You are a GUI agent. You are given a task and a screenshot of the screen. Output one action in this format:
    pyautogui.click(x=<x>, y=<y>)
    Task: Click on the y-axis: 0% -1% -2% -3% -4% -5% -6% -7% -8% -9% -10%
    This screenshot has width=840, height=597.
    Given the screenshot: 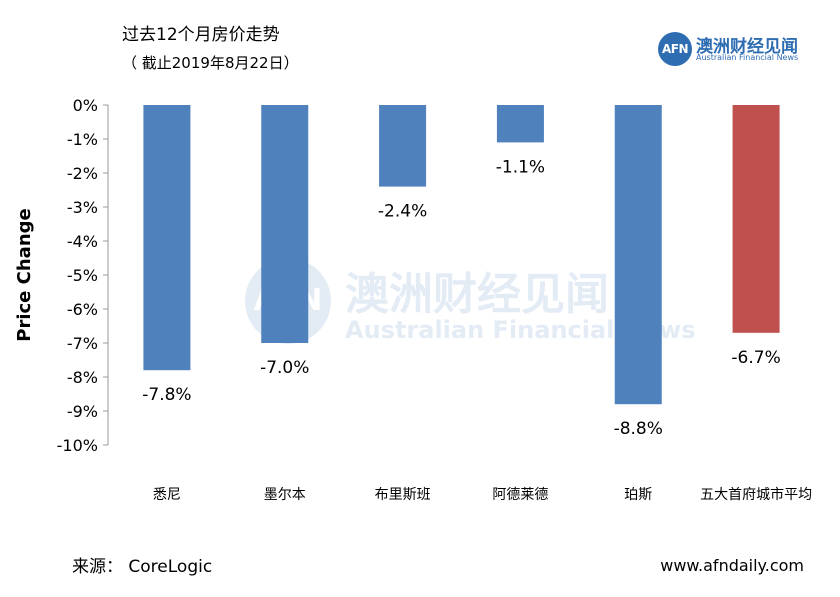 What is the action you would take?
    pyautogui.click(x=83, y=275)
    